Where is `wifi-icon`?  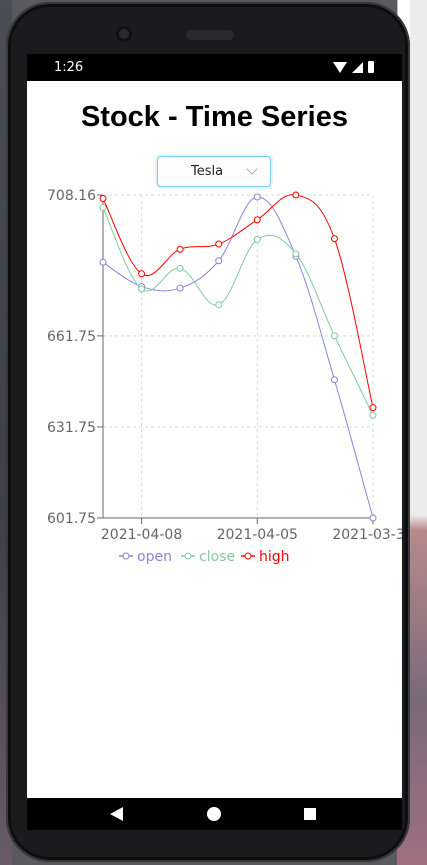
wifi-icon is located at coordinates (340, 67).